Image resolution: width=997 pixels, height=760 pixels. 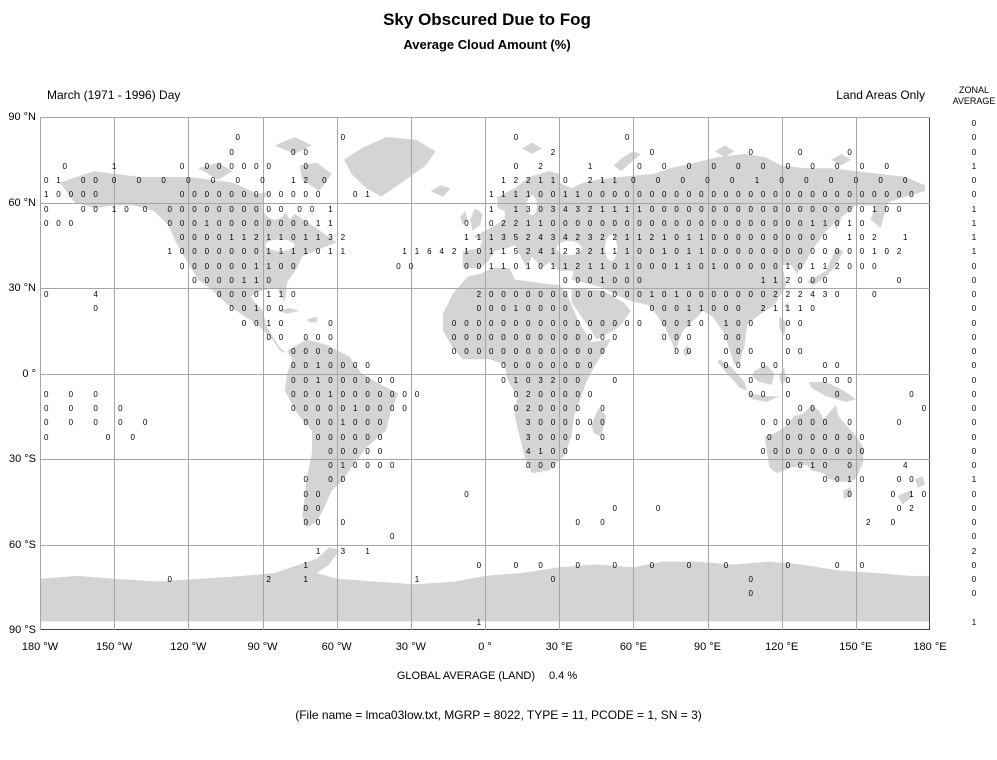 I want to click on sakhalin, so click(x=837, y=219).